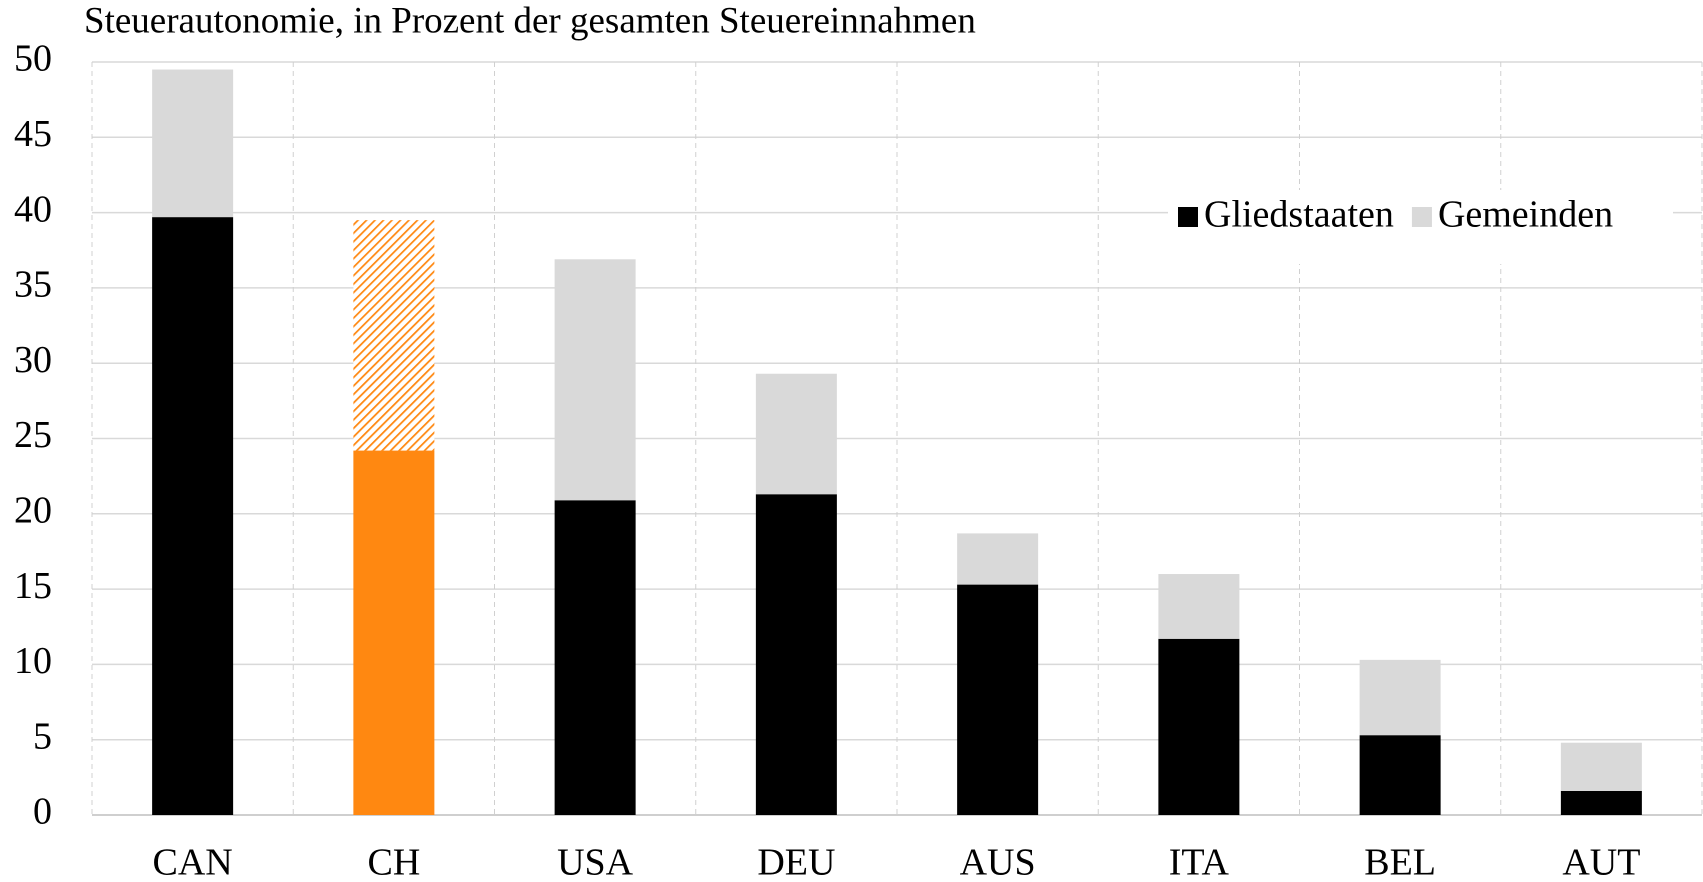 Image resolution: width=1703 pixels, height=882 pixels. Describe the element at coordinates (33, 59) in the screenshot. I see `y-tick-label: 50` at that location.